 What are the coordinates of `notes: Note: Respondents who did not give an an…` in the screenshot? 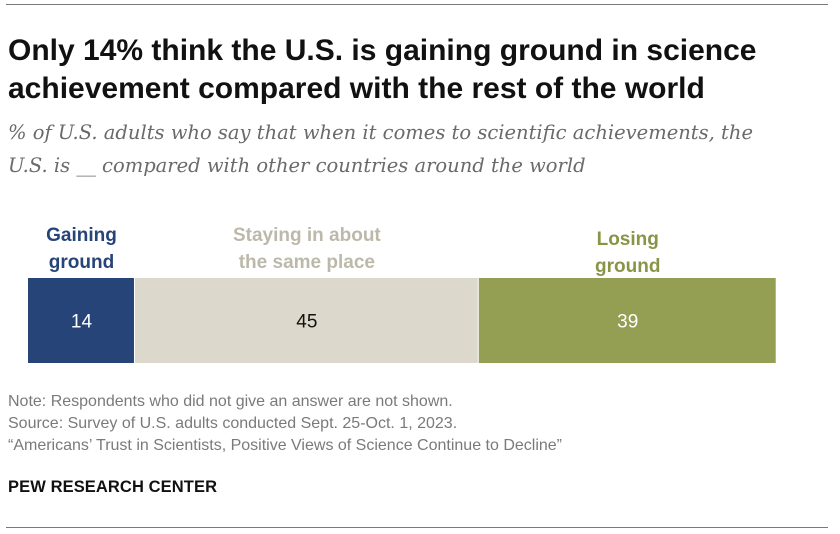 It's located at (418, 424).